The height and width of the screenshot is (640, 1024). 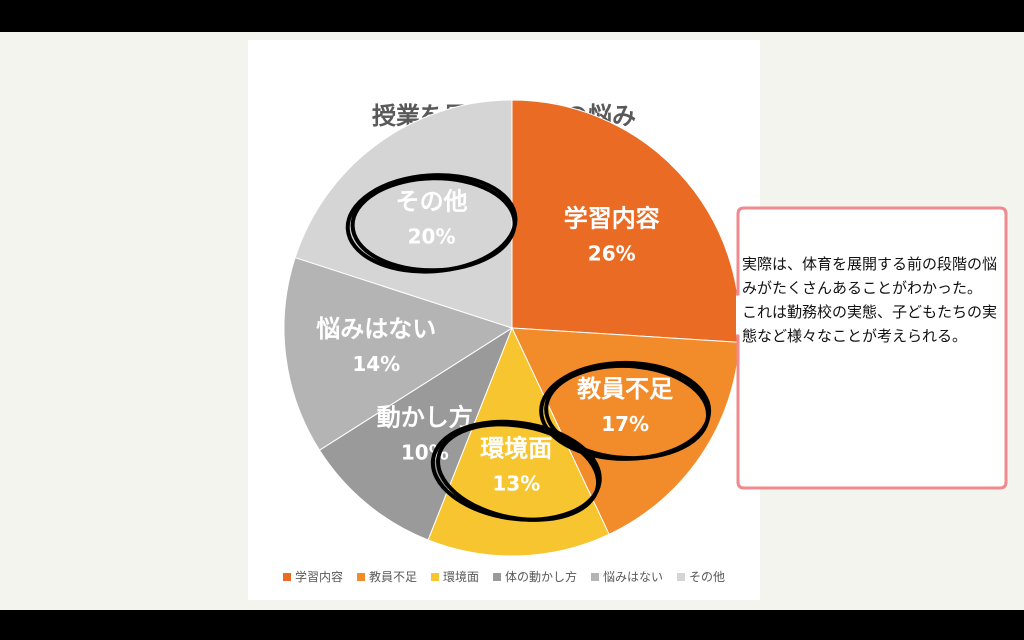 What do you see at coordinates (376, 329) in the screenshot?
I see `slice-label-4: 悩みはない` at bounding box center [376, 329].